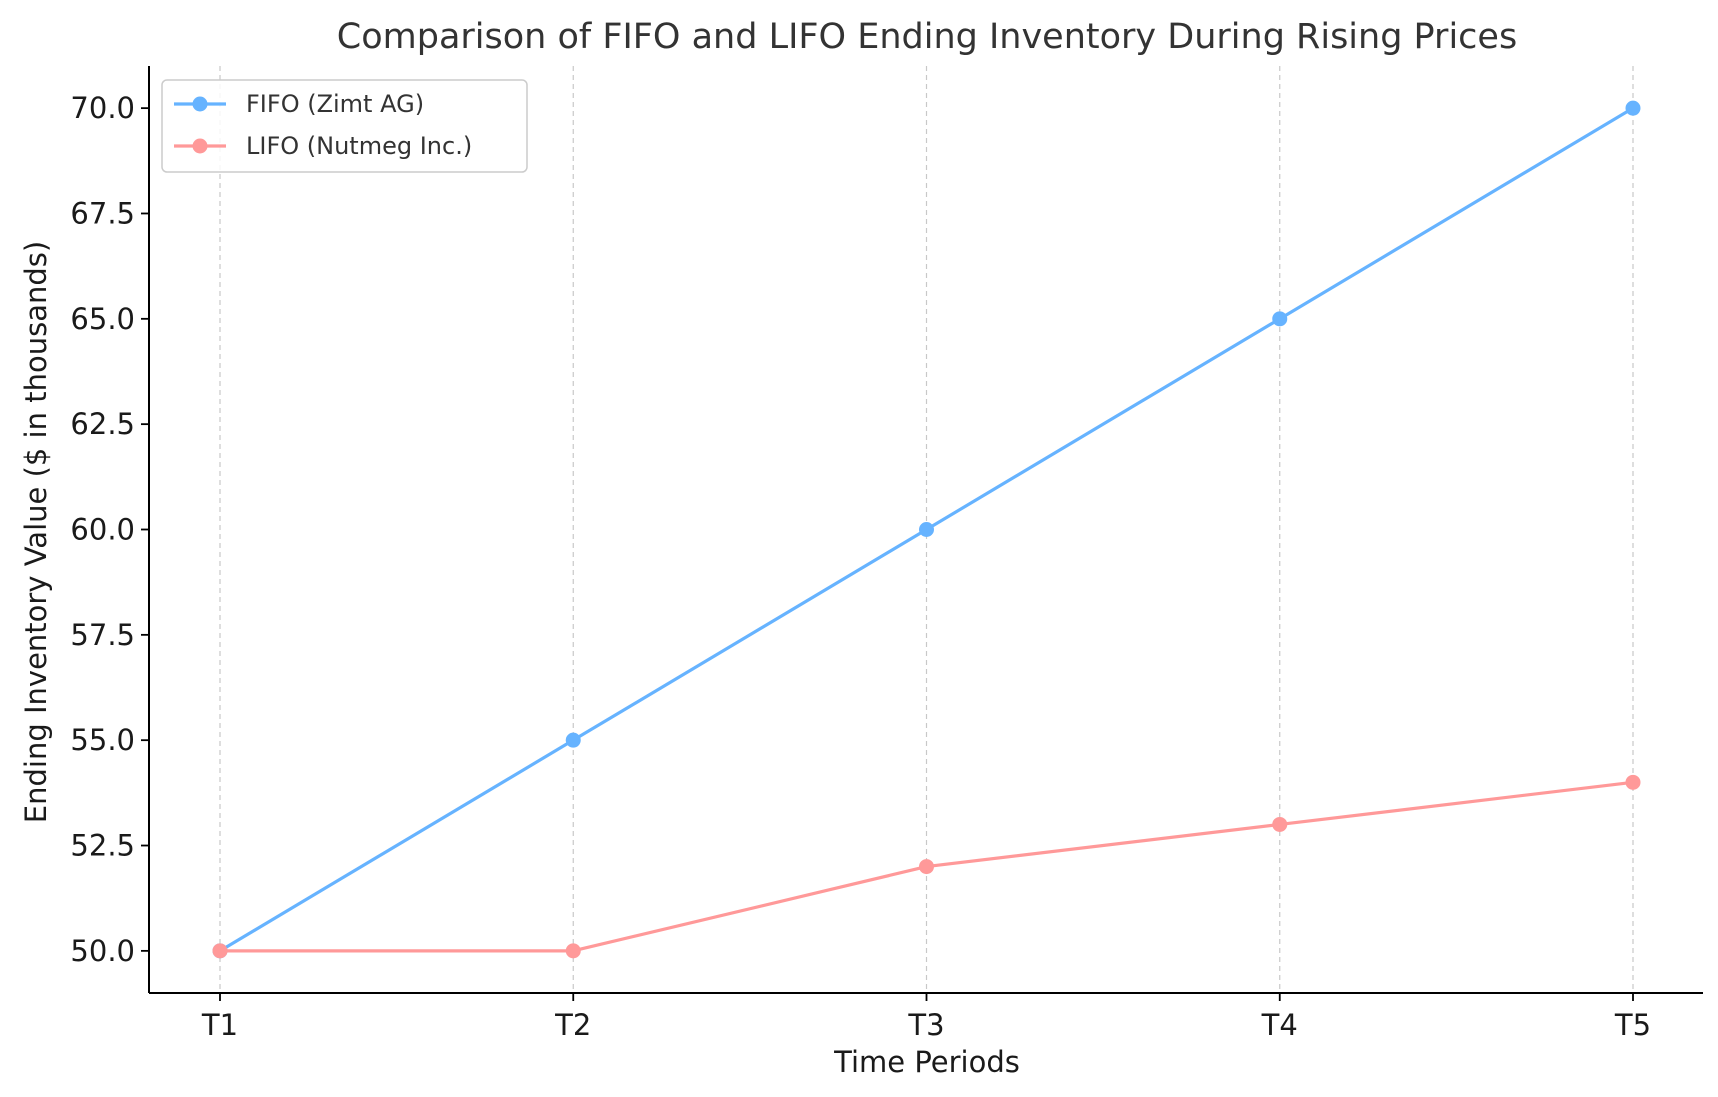 This screenshot has height=1097, width=1718. Describe the element at coordinates (102, 740) in the screenshot. I see `y-tick-label: 55.0` at that location.